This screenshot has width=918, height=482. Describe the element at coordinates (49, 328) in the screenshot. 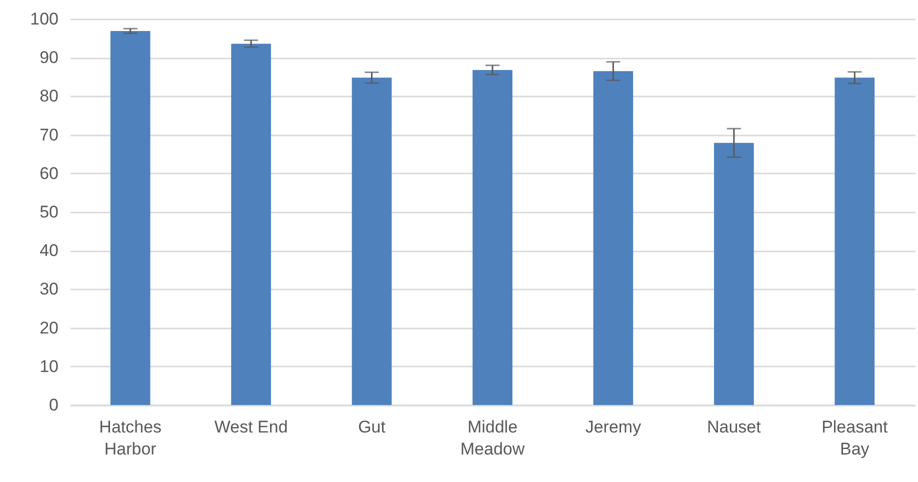

I see `y-tick-label: 20` at that location.